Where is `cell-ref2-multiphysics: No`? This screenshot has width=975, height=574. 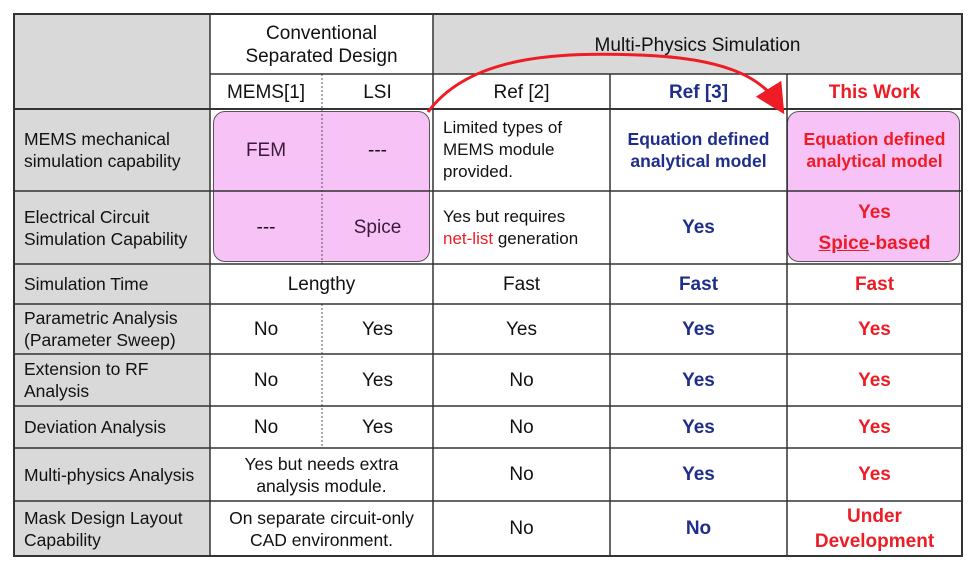
cell-ref2-multiphysics: No is located at coordinates (521, 474).